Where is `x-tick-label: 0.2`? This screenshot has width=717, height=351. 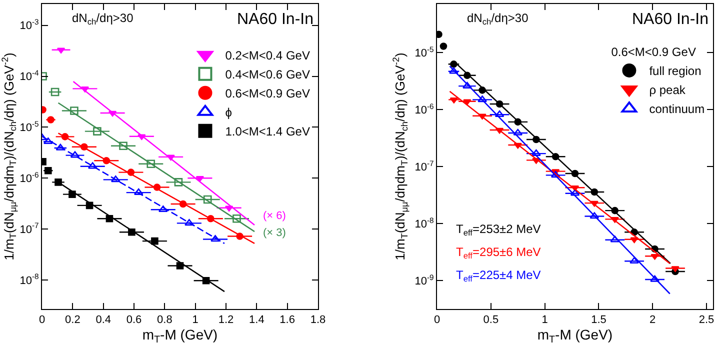 x-tick-label: 0.2 is located at coordinates (72, 320).